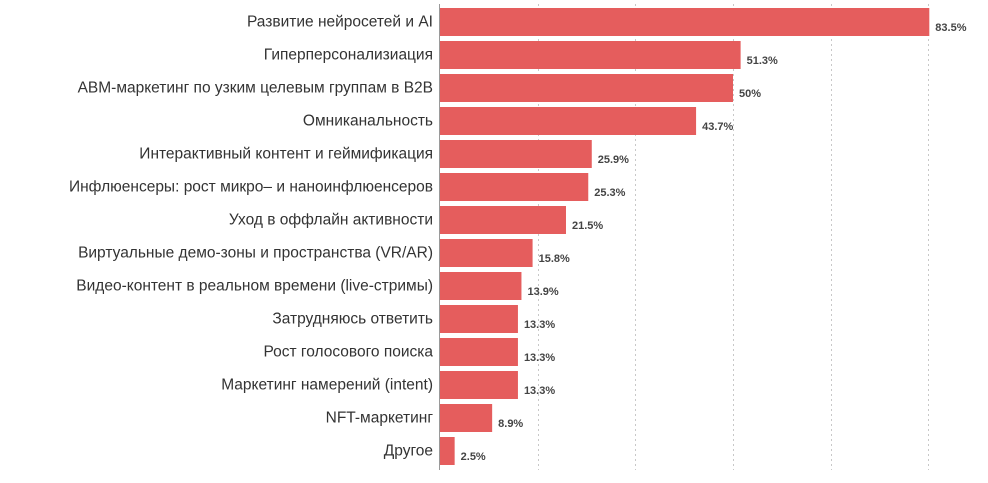 The height and width of the screenshot is (483, 988). I want to click on category-label: Интерактивный контент и геймификация, so click(286, 154).